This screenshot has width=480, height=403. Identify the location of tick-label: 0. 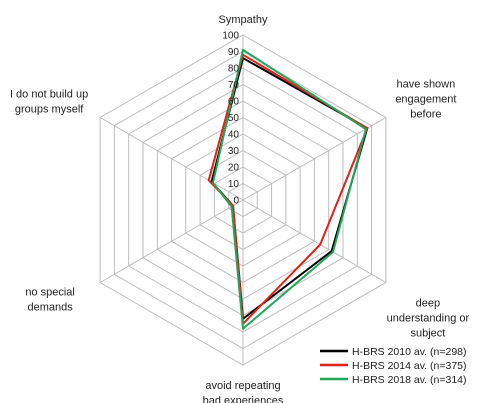
(236, 201).